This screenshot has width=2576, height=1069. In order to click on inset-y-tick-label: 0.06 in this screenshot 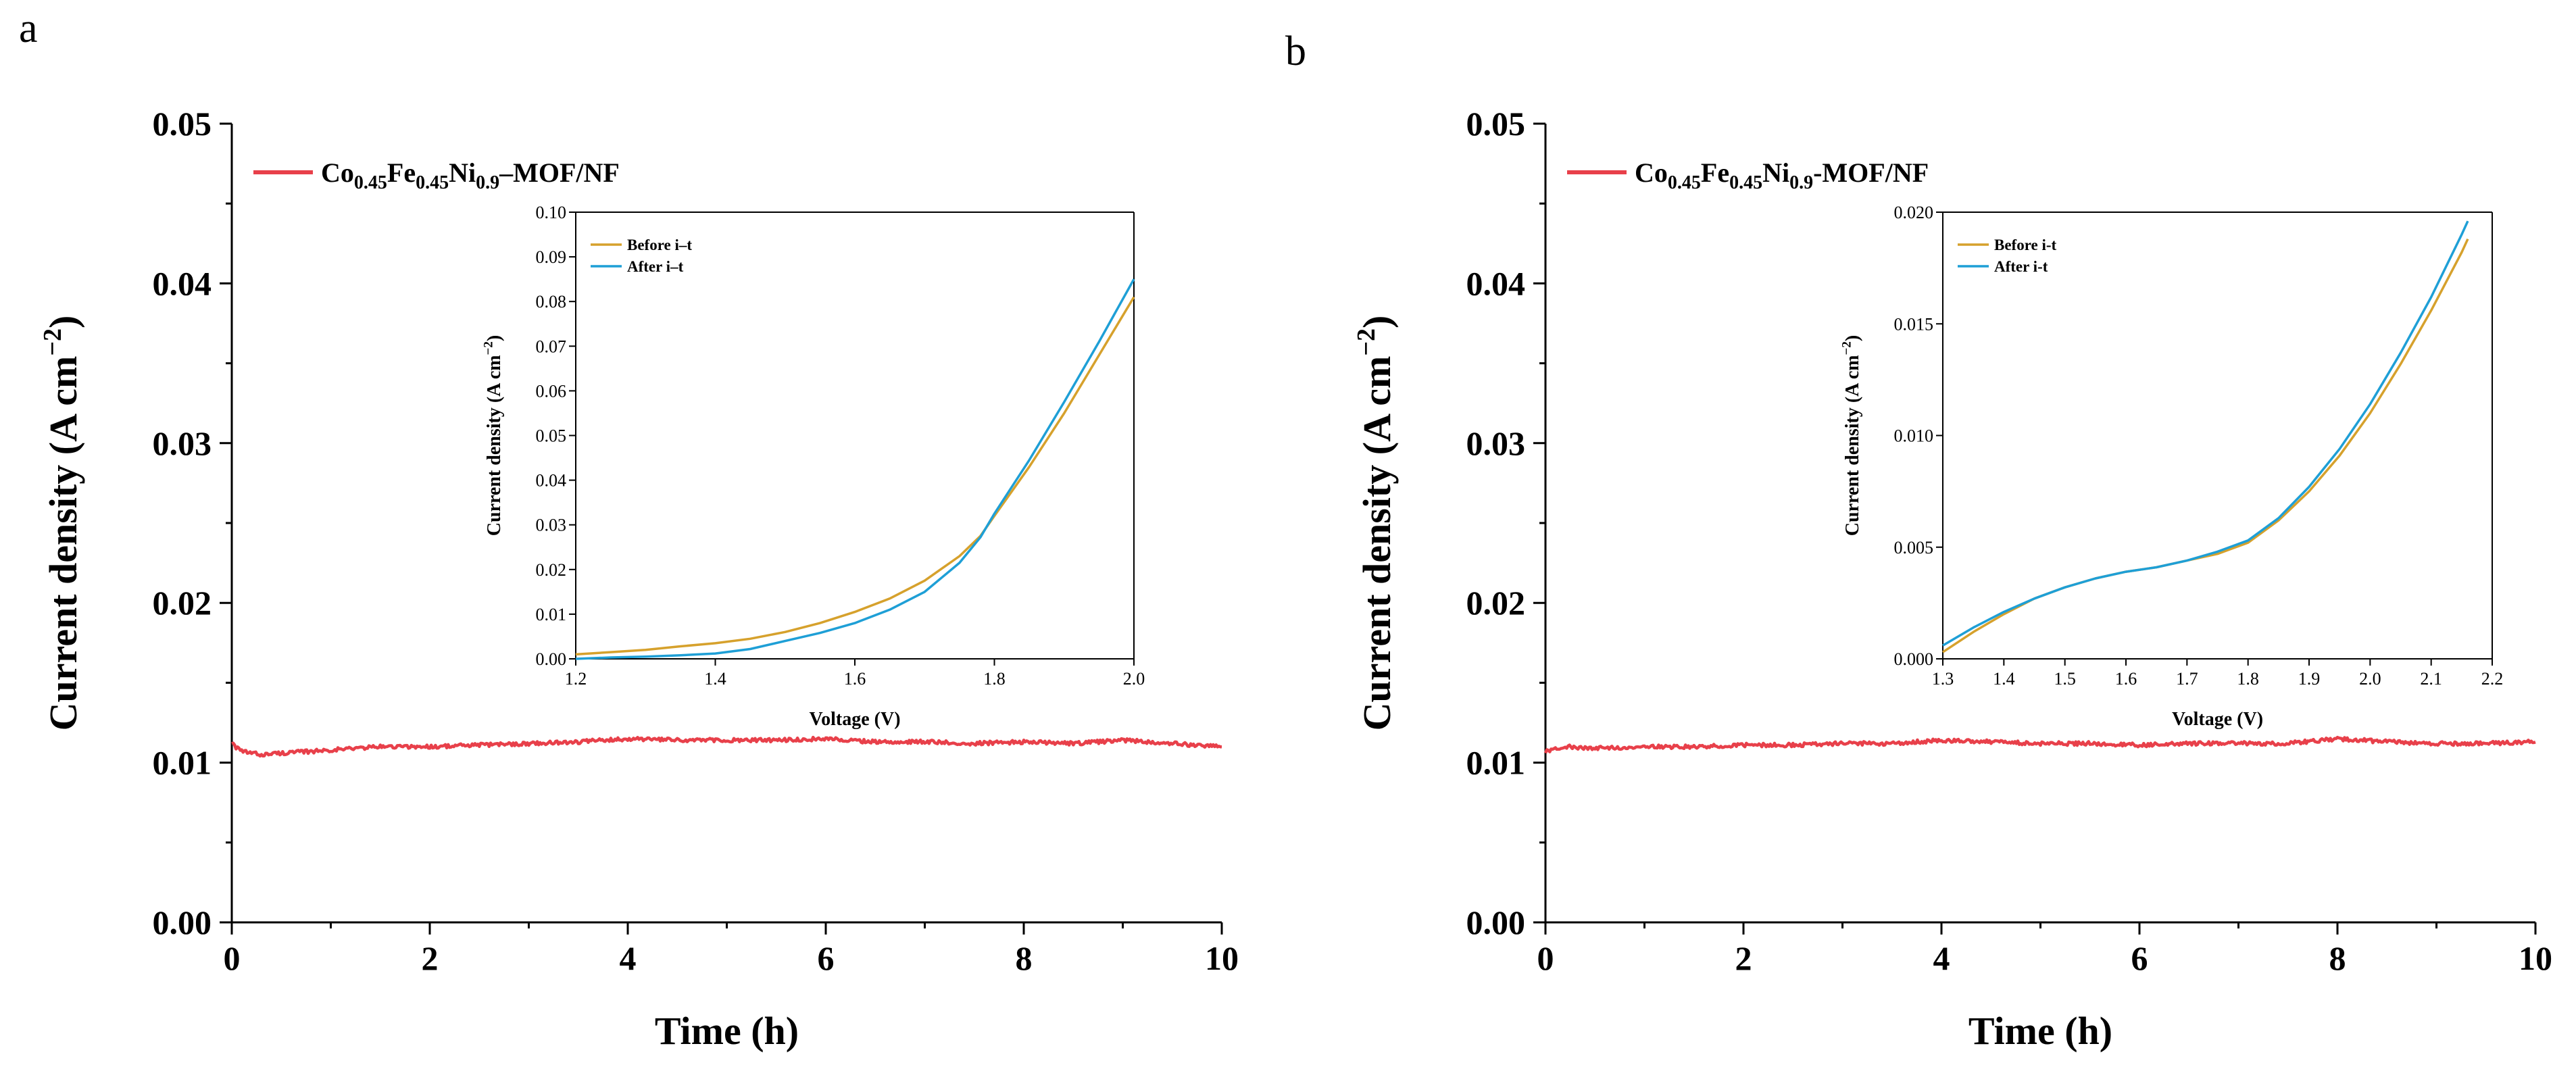, I will do `click(552, 391)`.